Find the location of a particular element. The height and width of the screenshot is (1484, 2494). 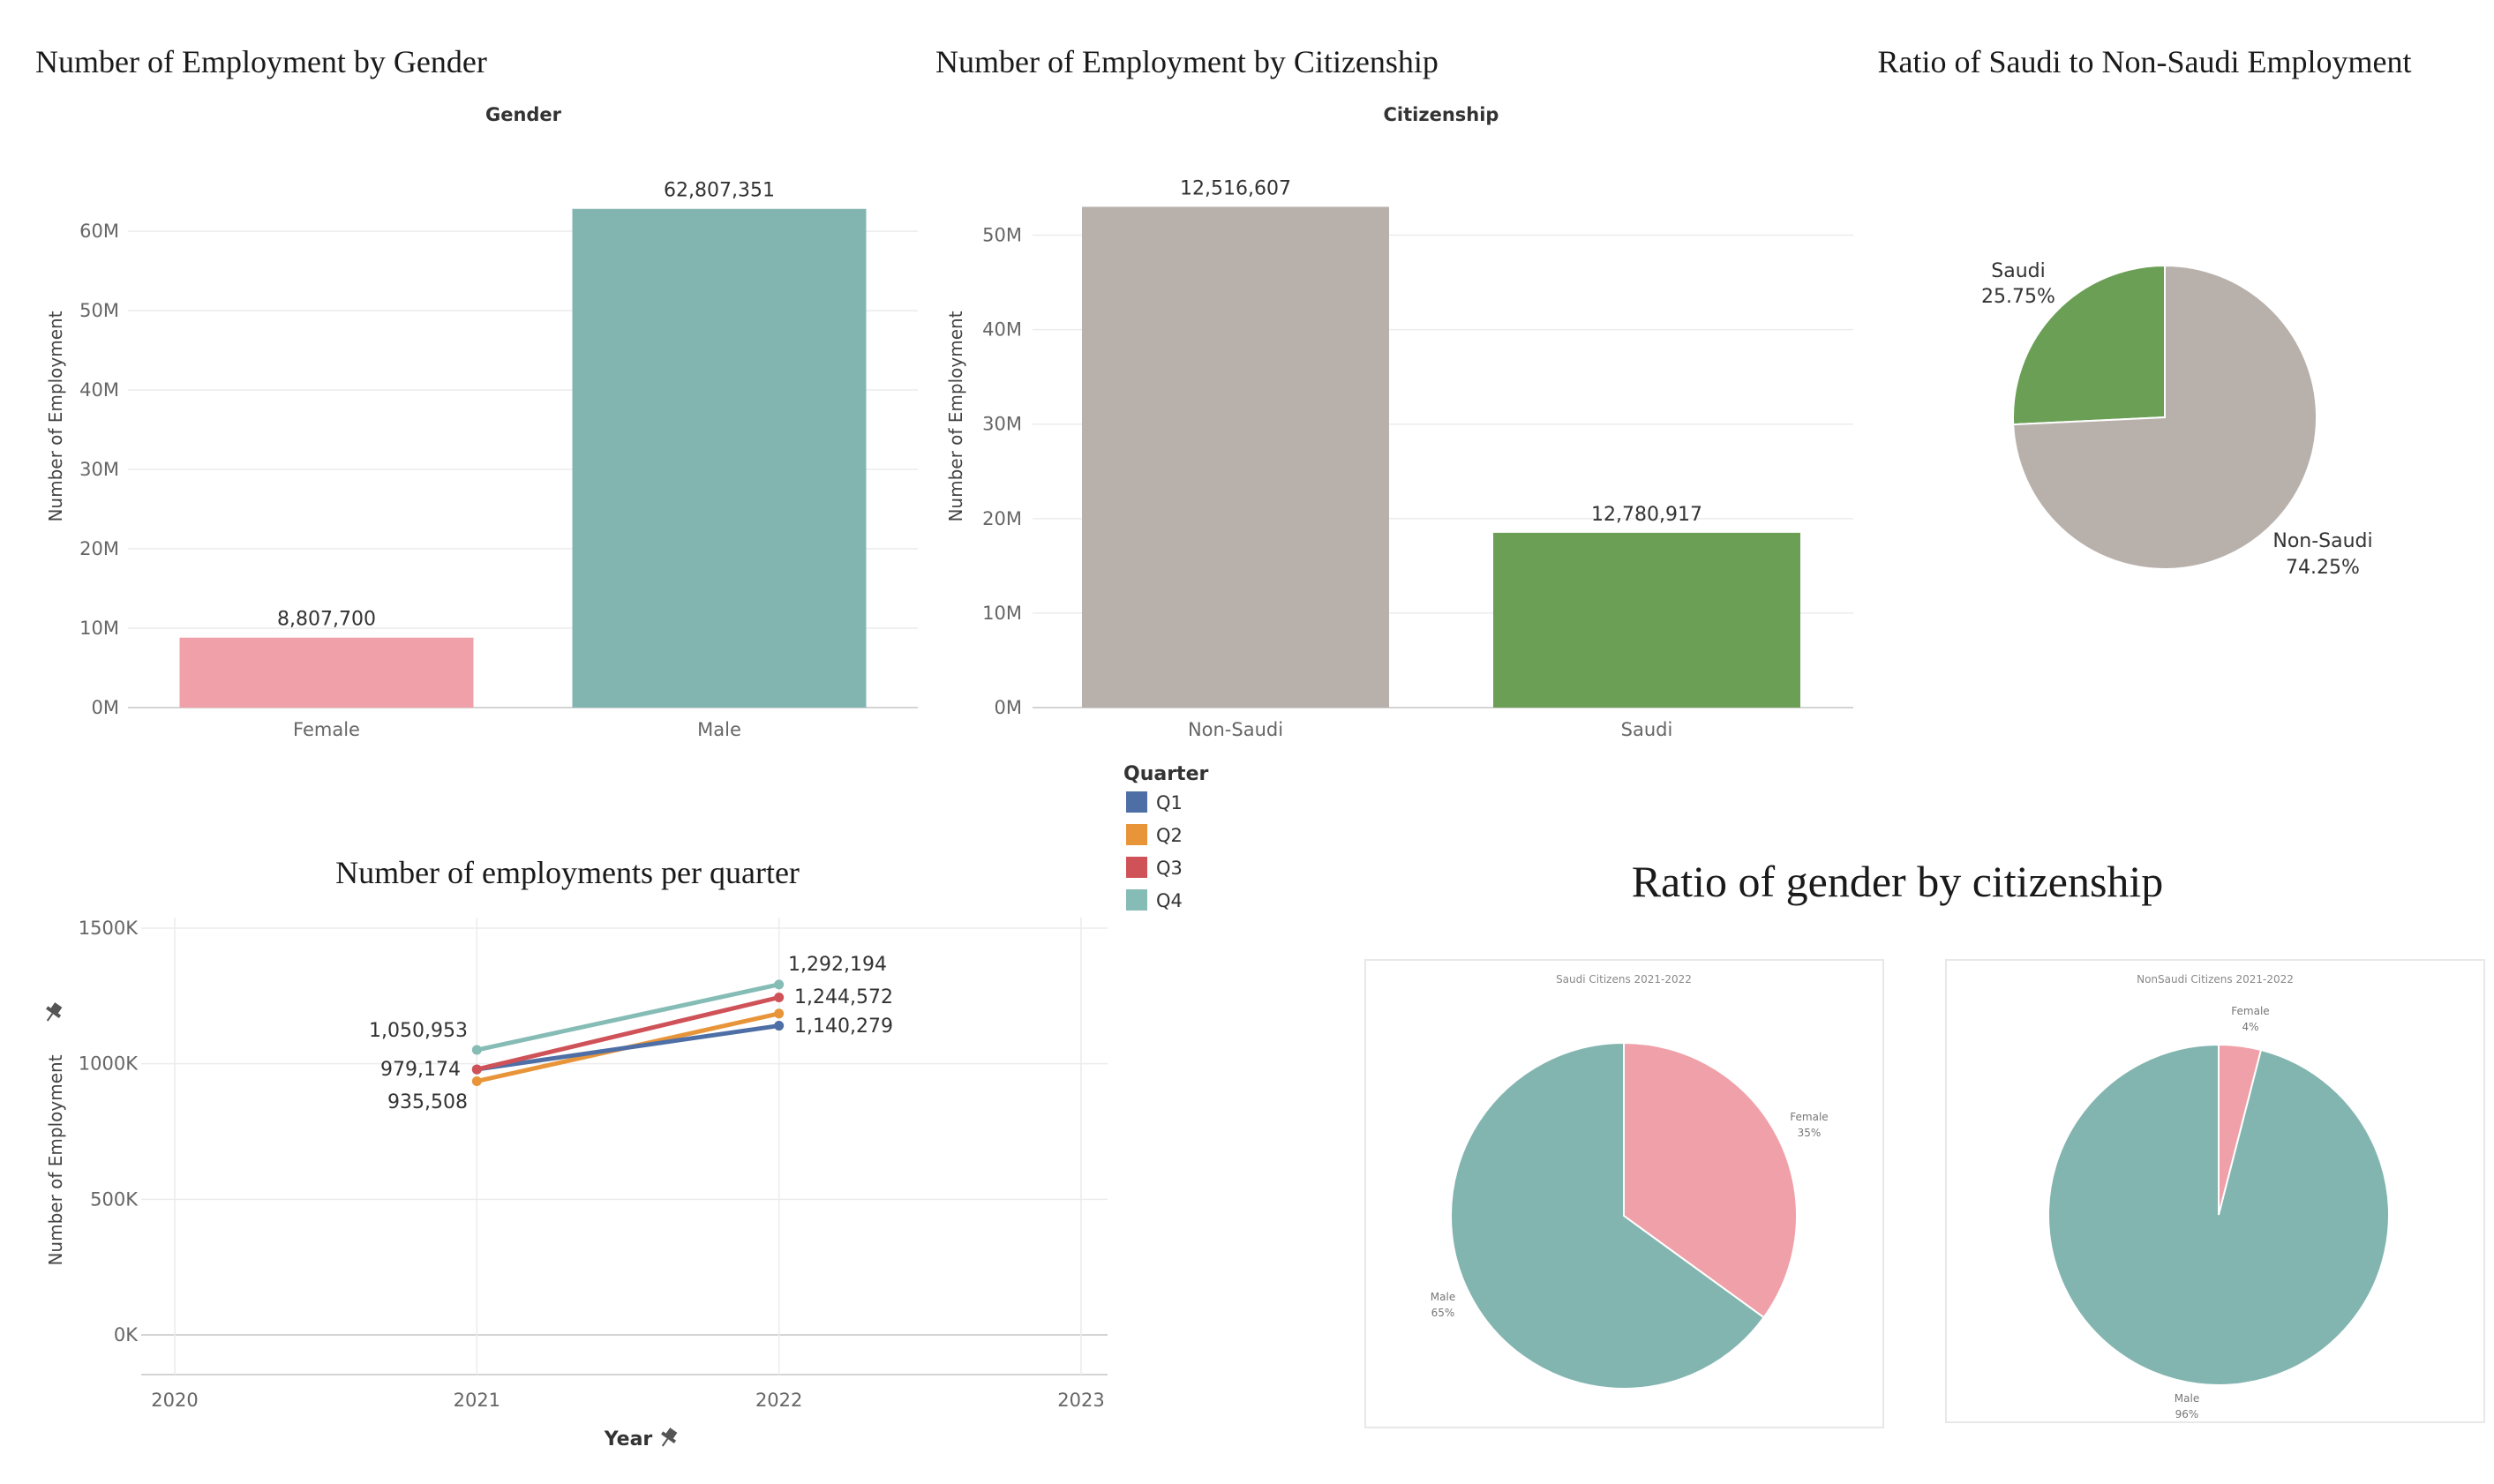

series-line-q4 is located at coordinates (628, 1017).